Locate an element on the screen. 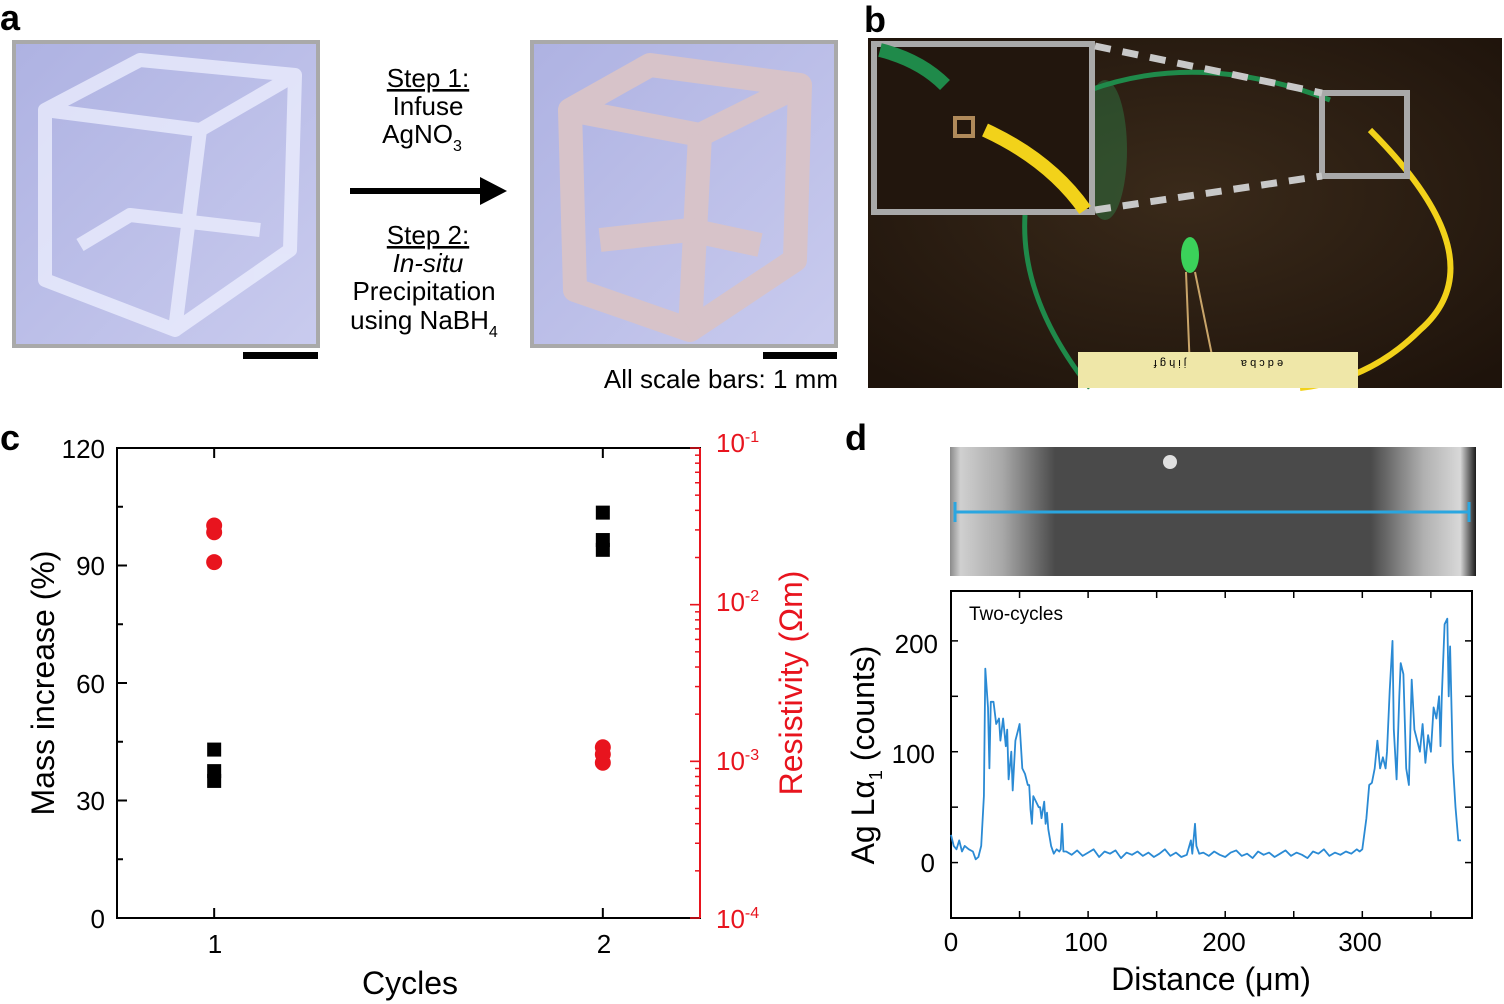  y-tick-label-90: 90 is located at coordinates (90, 566).